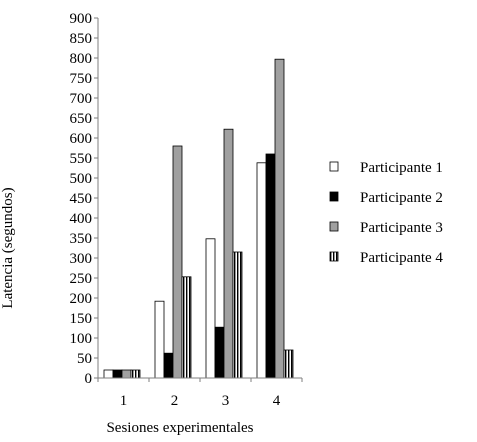  What do you see at coordinates (81, 119) in the screenshot?
I see `y-tick-label: 650` at bounding box center [81, 119].